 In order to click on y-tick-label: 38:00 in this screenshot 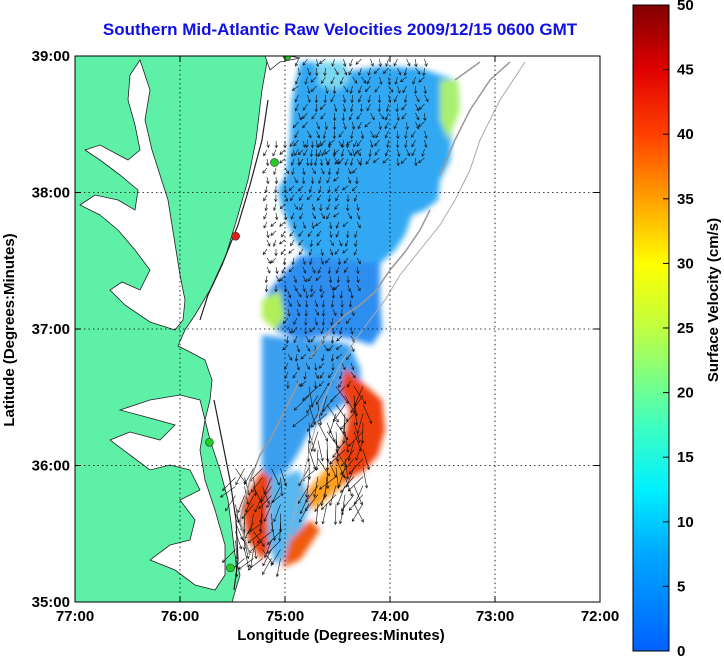, I will do `click(51, 193)`.